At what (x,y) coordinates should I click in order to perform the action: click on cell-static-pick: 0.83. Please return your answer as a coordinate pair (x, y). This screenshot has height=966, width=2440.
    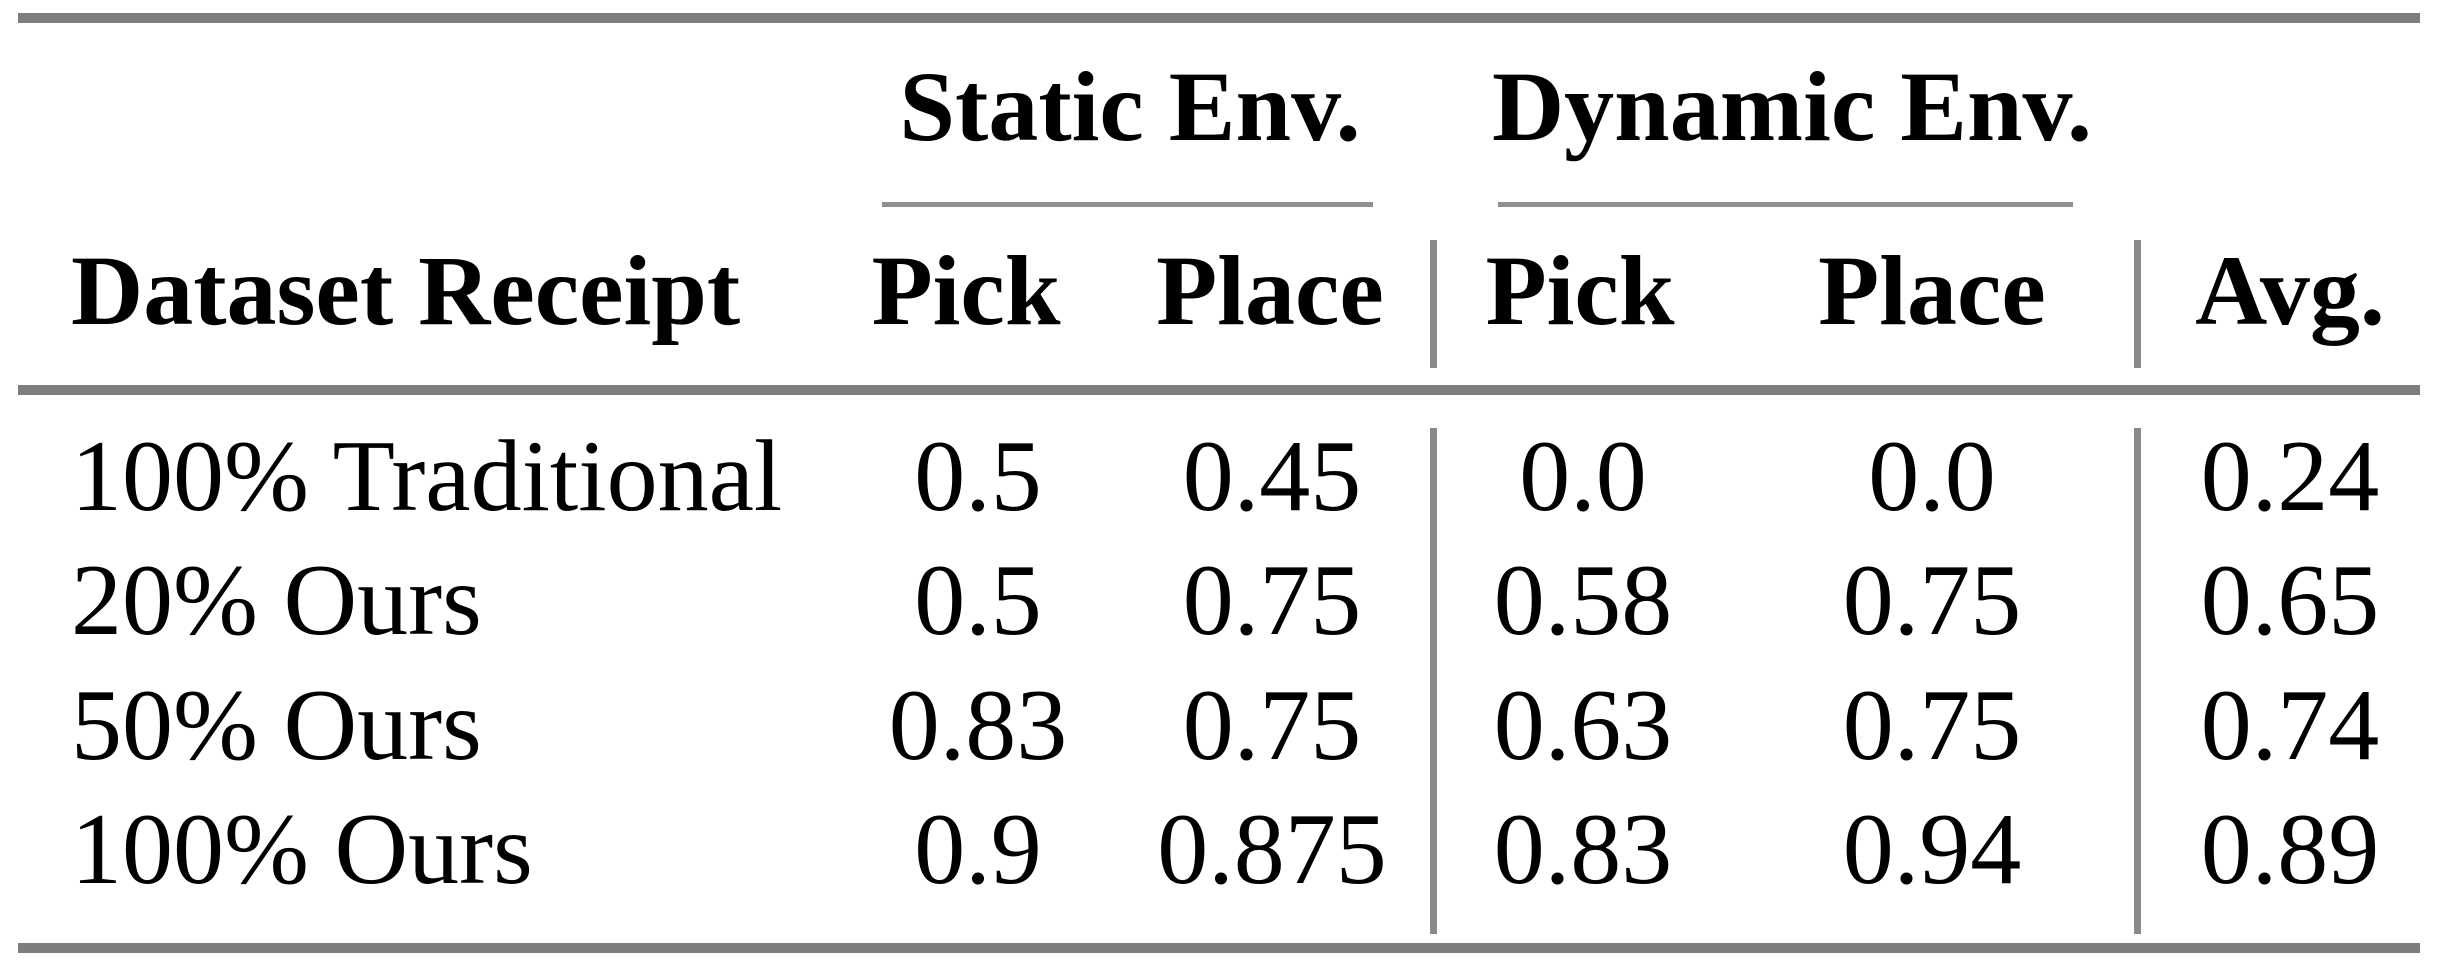
    Looking at the image, I should click on (978, 725).